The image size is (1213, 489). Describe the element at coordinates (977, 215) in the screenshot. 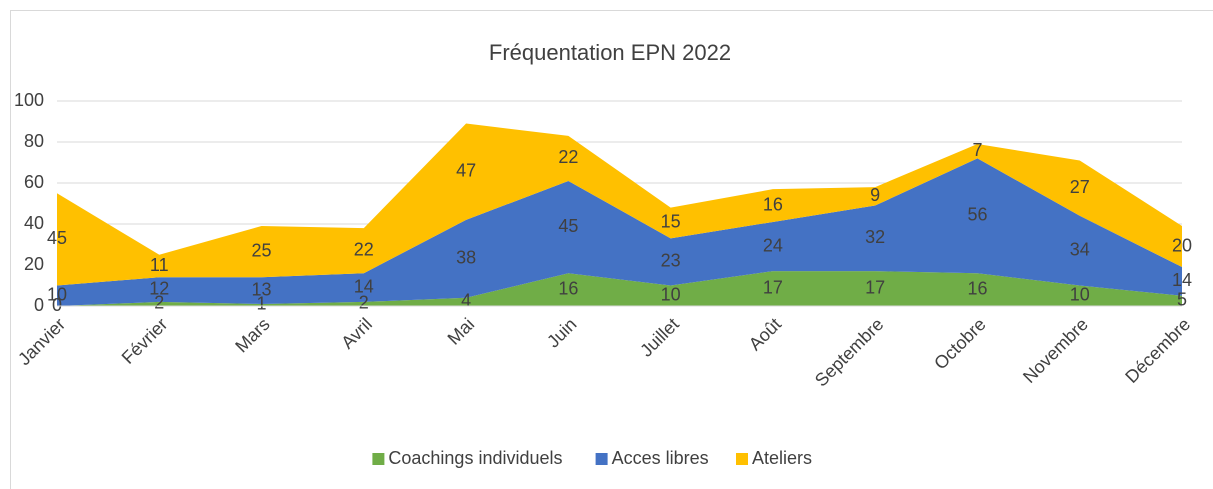

I see `data-label: 56` at that location.